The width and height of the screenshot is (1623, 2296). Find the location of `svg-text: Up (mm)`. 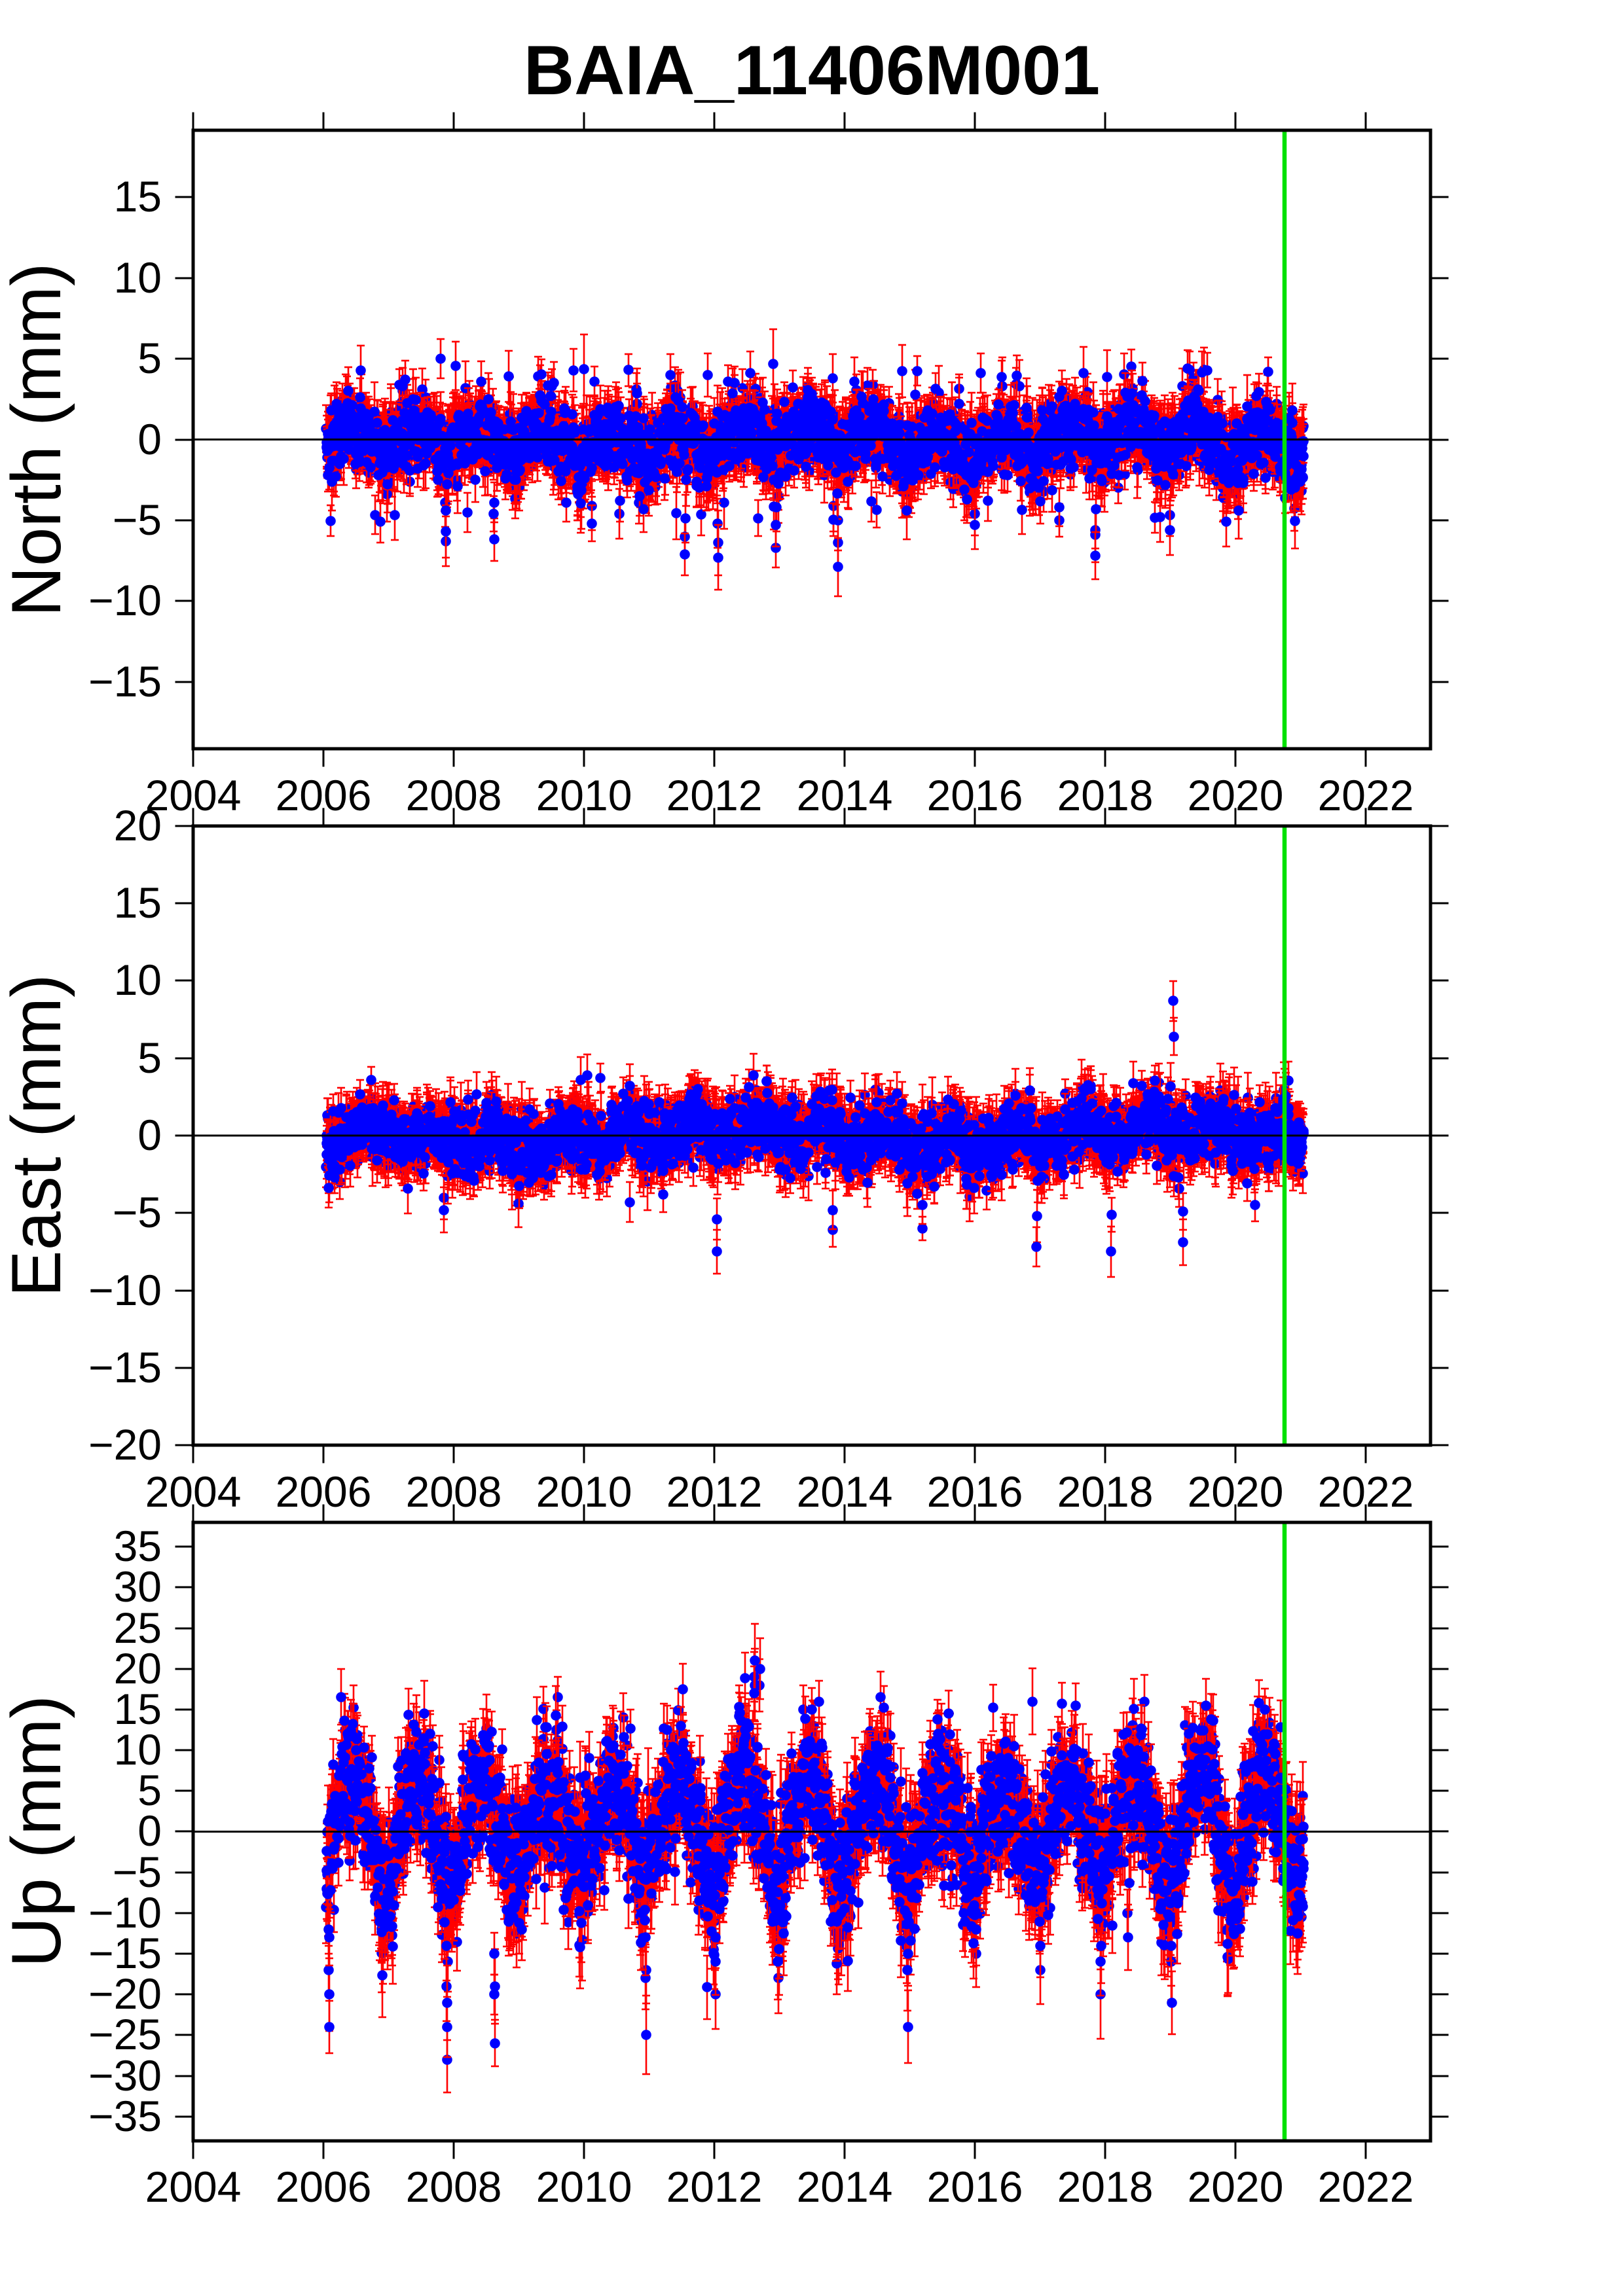

svg-text: Up (mm) is located at coordinates (37, 1831).